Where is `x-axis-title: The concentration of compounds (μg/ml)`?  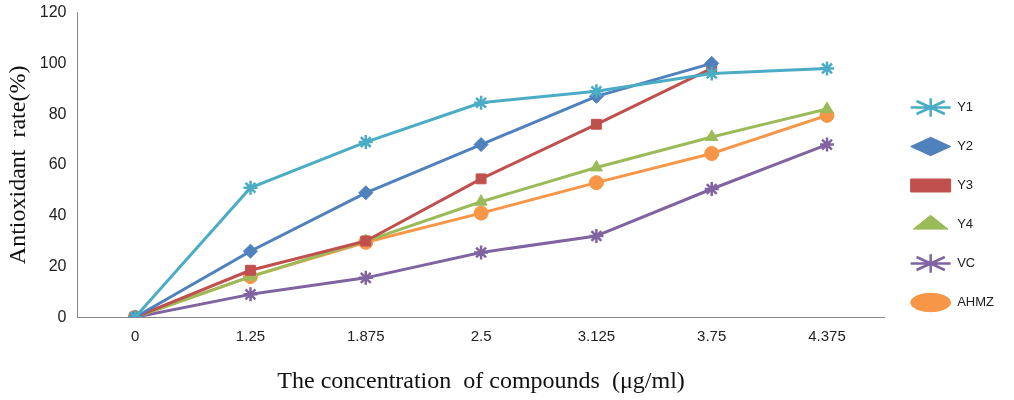
x-axis-title: The concentration of compounds (μg/ml) is located at coordinates (481, 379).